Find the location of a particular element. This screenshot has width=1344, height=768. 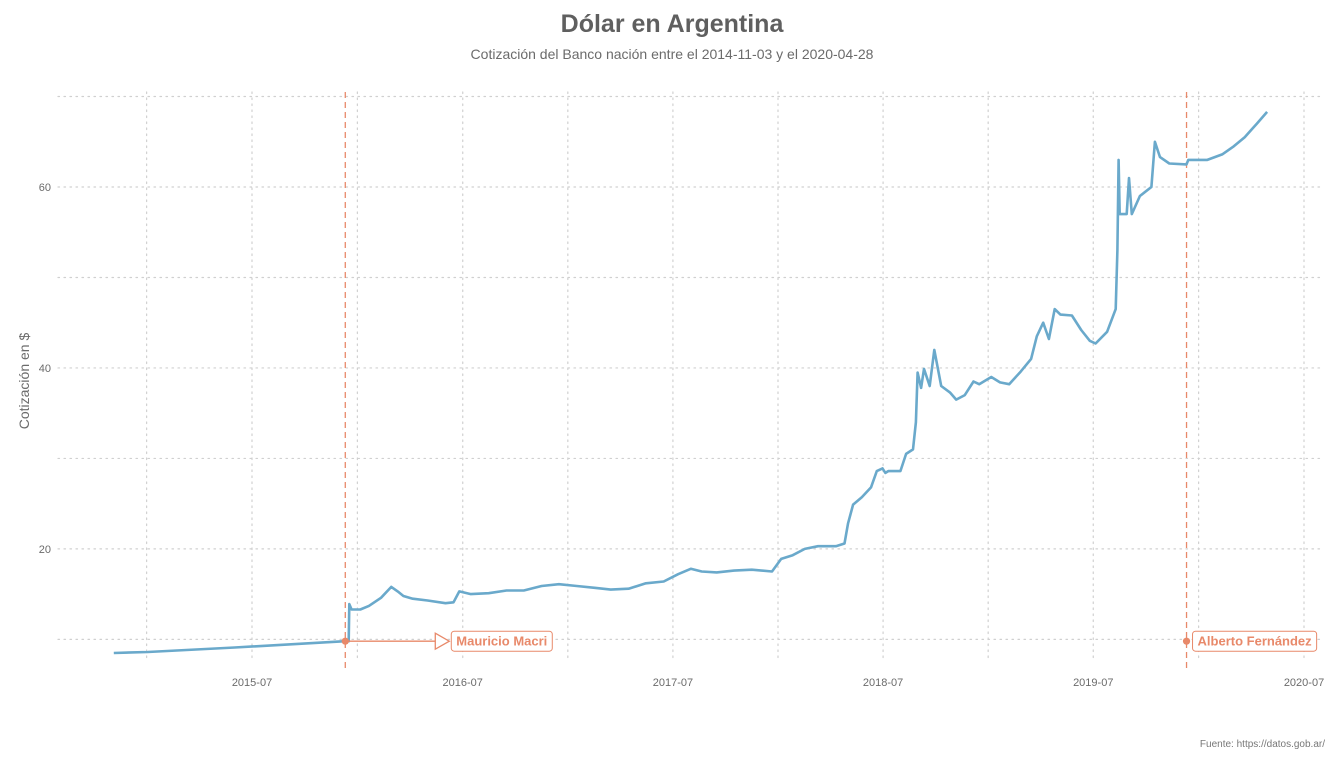

y-tick-label: 20 is located at coordinates (45, 550).